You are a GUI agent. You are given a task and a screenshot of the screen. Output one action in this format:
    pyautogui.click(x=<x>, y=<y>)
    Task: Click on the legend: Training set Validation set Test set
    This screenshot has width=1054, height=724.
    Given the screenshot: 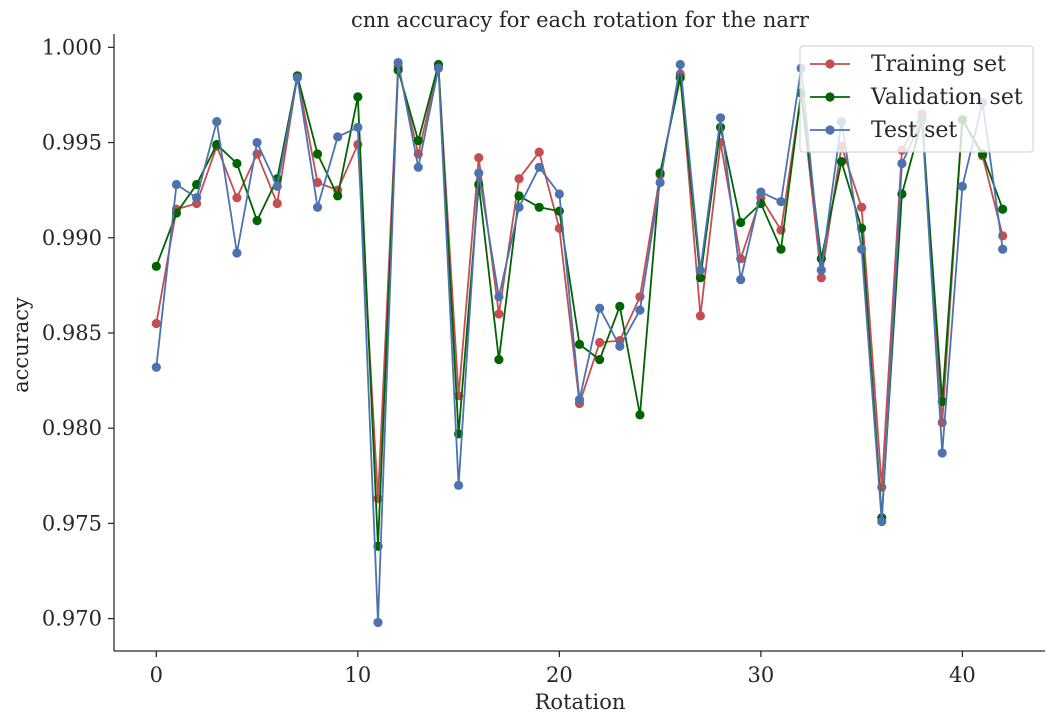 What is the action you would take?
    pyautogui.click(x=916, y=99)
    